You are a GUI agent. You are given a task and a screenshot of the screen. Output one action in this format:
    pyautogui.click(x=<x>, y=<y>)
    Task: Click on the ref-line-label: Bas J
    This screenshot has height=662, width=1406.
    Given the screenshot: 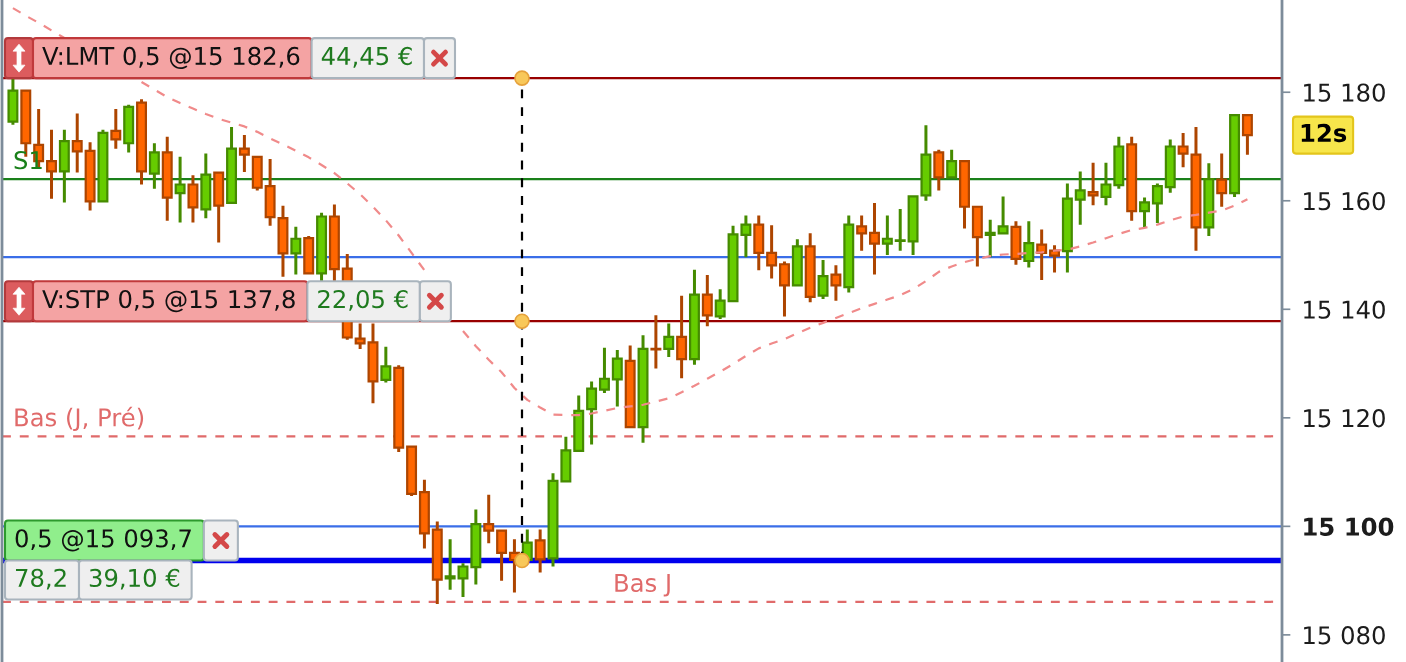 What is the action you would take?
    pyautogui.click(x=642, y=585)
    